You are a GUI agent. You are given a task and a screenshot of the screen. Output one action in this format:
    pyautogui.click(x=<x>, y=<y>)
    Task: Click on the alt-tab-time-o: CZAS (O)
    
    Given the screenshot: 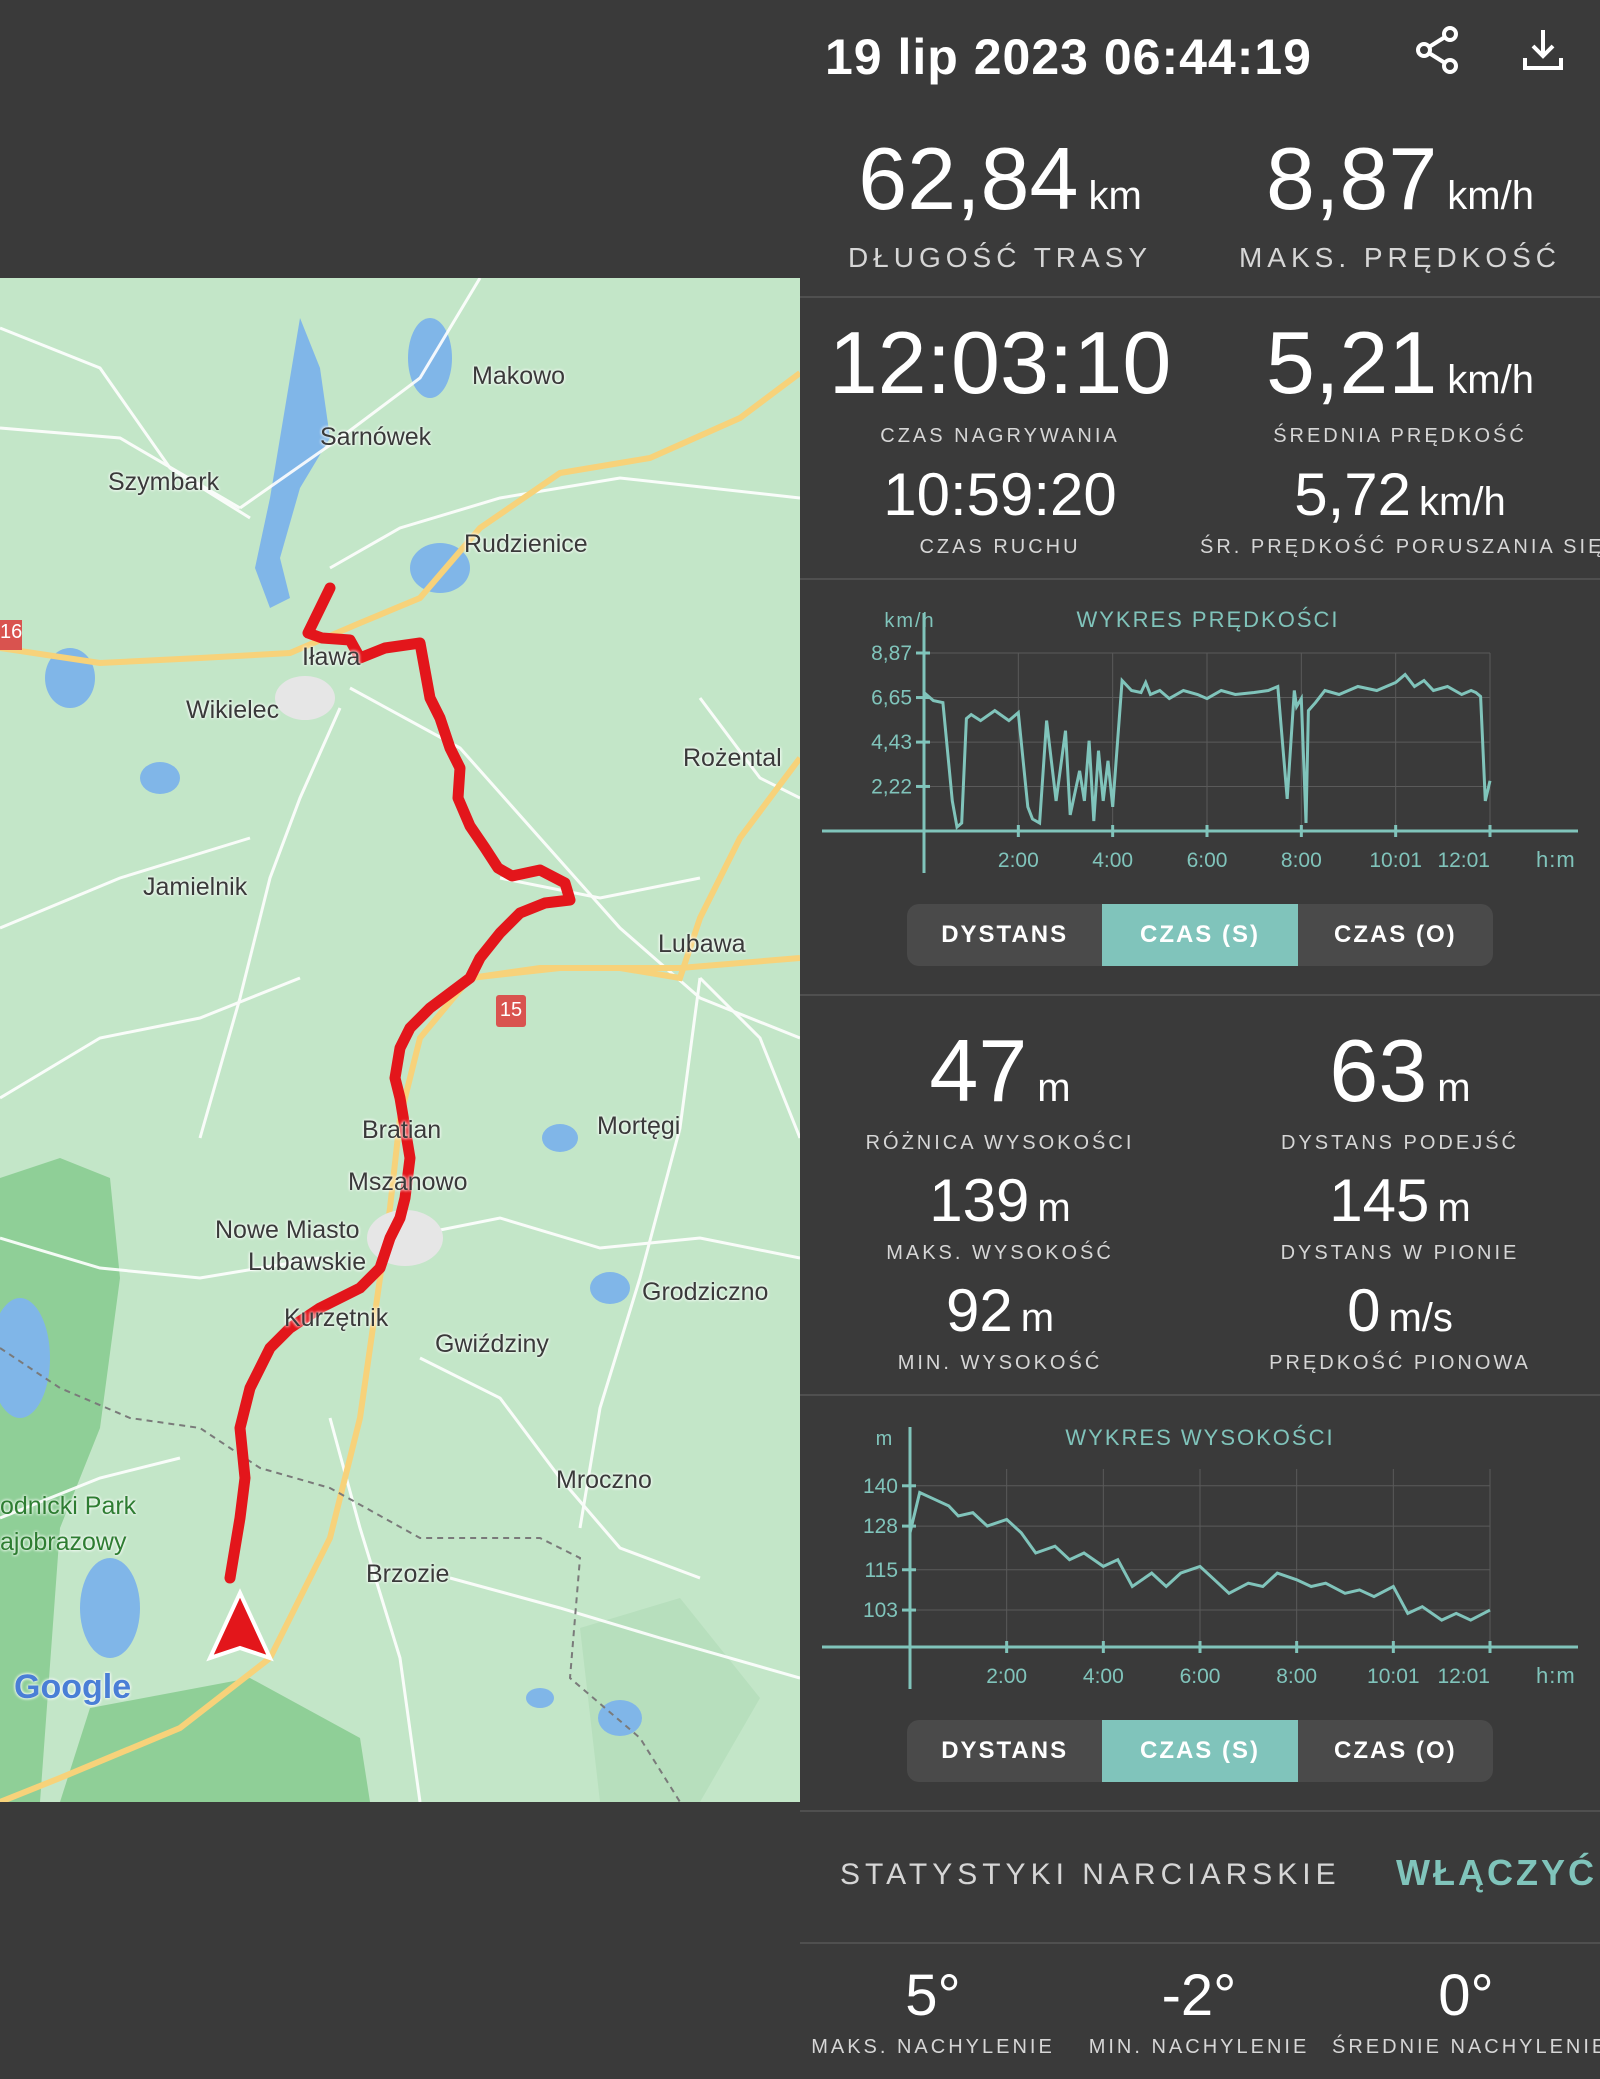 What is the action you would take?
    pyautogui.click(x=1395, y=1750)
    